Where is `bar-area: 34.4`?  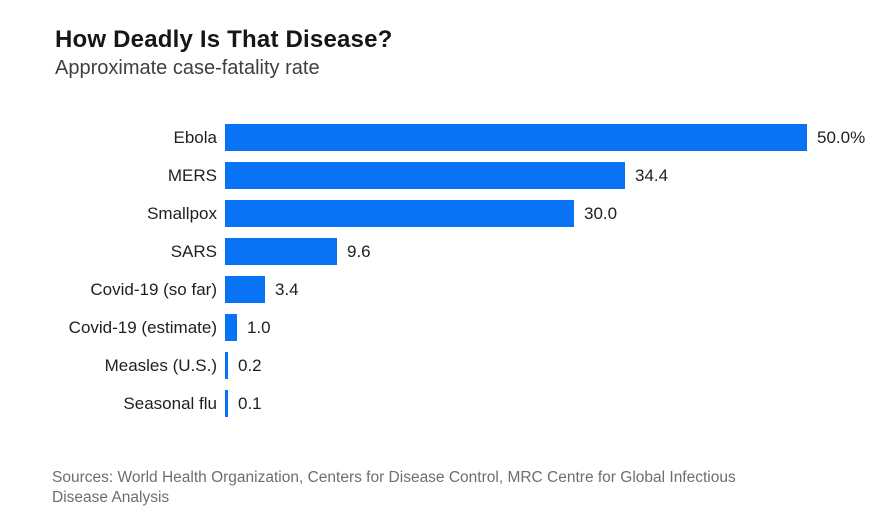
bar-area: 34.4 is located at coordinates (547, 175).